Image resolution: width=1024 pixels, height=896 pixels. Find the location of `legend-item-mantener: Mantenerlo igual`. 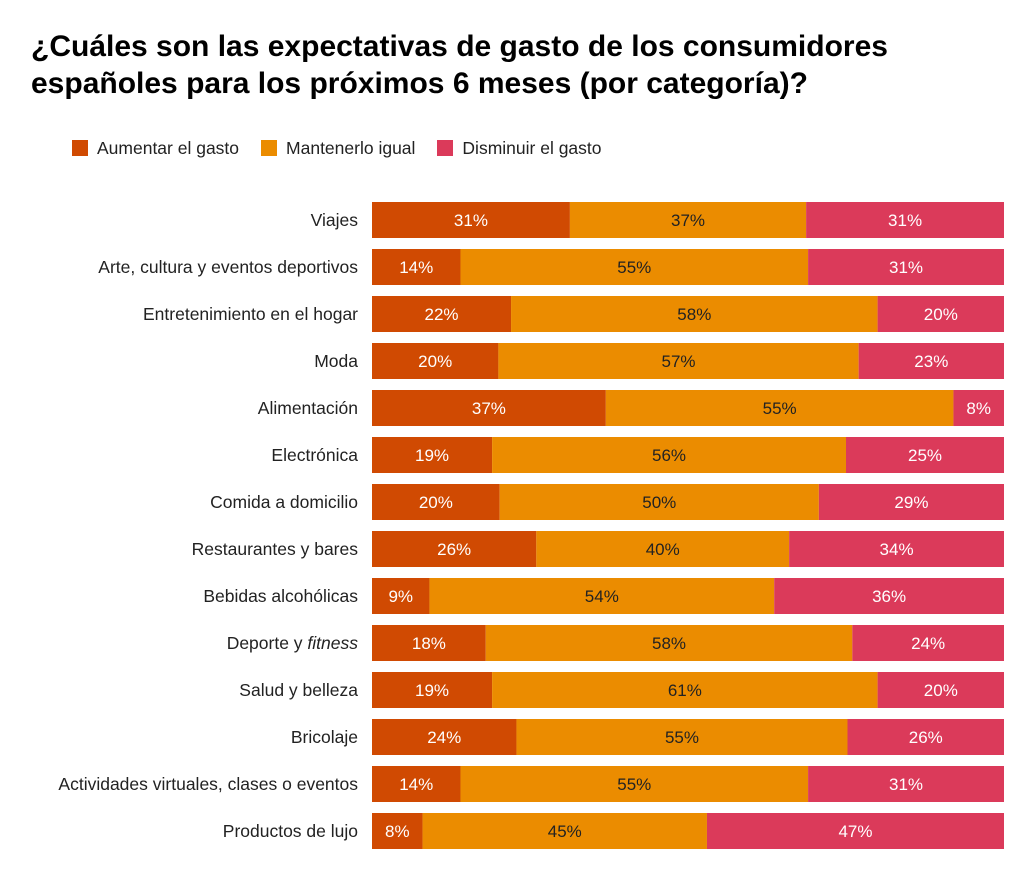

legend-item-mantener: Mantenerlo igual is located at coordinates (338, 148).